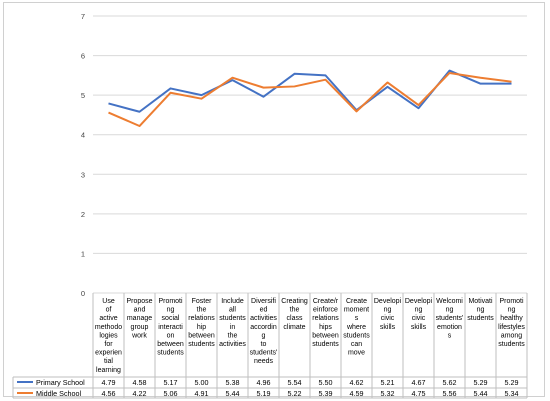 The width and height of the screenshot is (550, 401). Describe the element at coordinates (83, 174) in the screenshot. I see `y-tick-label: 3` at that location.